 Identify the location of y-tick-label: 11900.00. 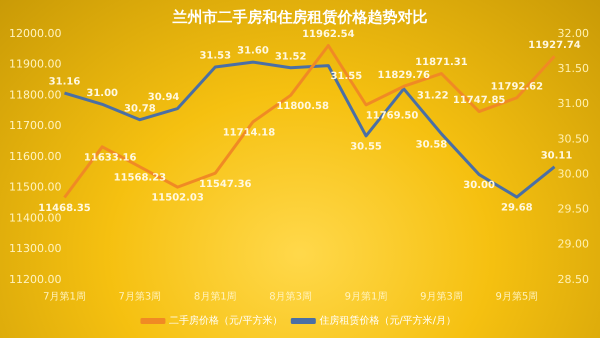
(35, 64).